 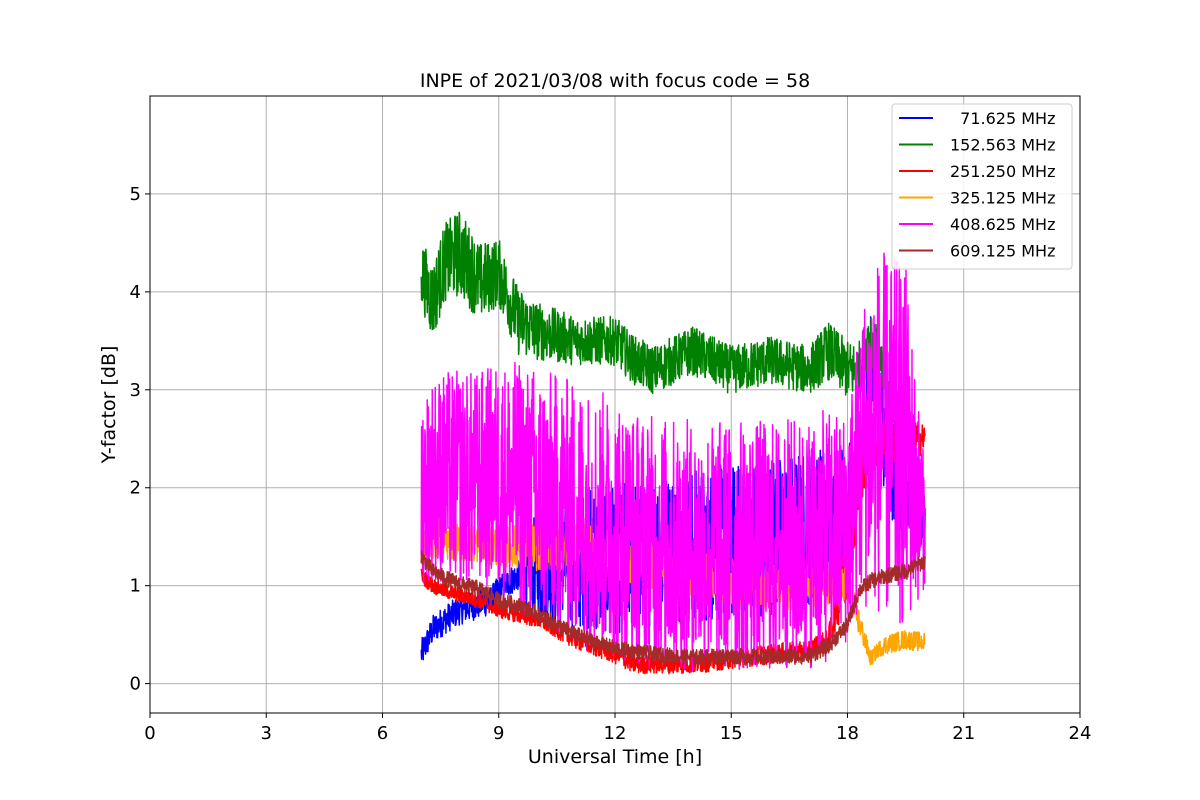 What do you see at coordinates (731, 733) in the screenshot?
I see `x-tick-label: 15` at bounding box center [731, 733].